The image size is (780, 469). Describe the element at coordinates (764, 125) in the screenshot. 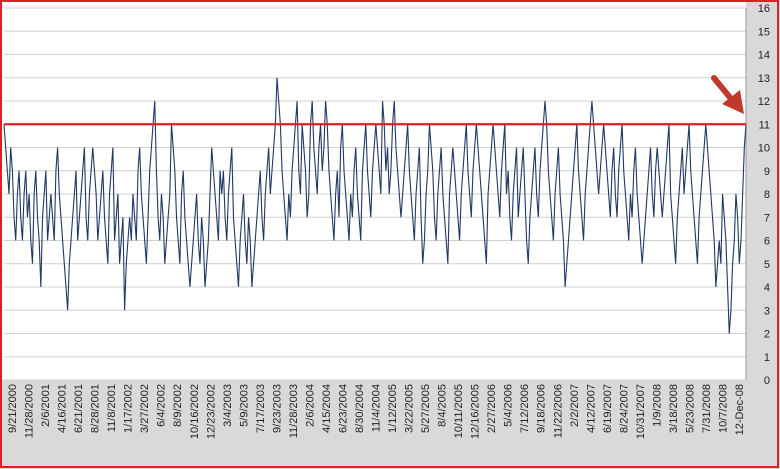

I see `y-tick-label: 11` at that location.